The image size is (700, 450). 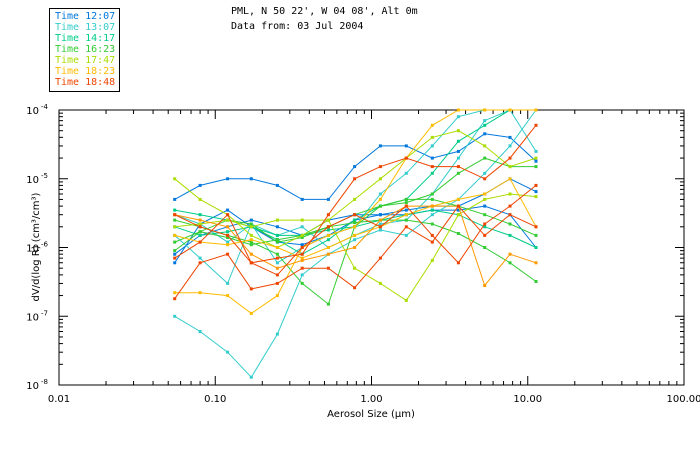 I want to click on y-axis-label: dV/d(log R) (cm³/cm³), so click(x=36, y=246).